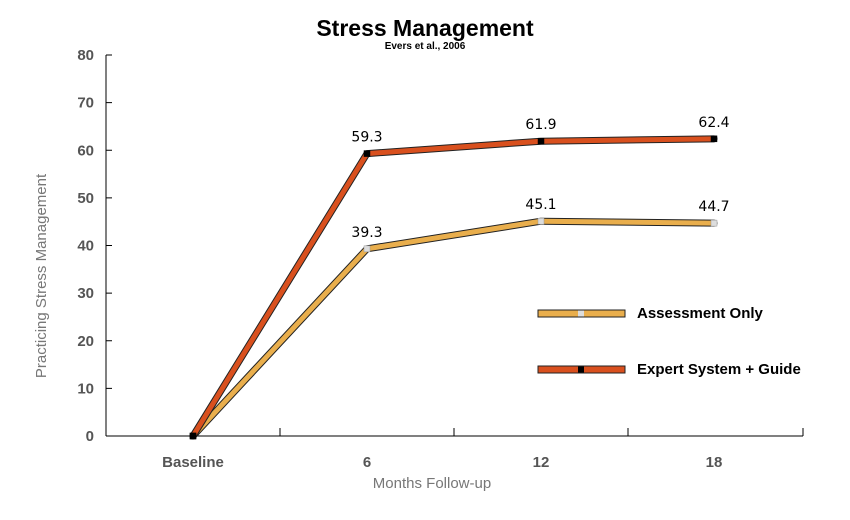  I want to click on y-tick-label: 50, so click(85, 198).